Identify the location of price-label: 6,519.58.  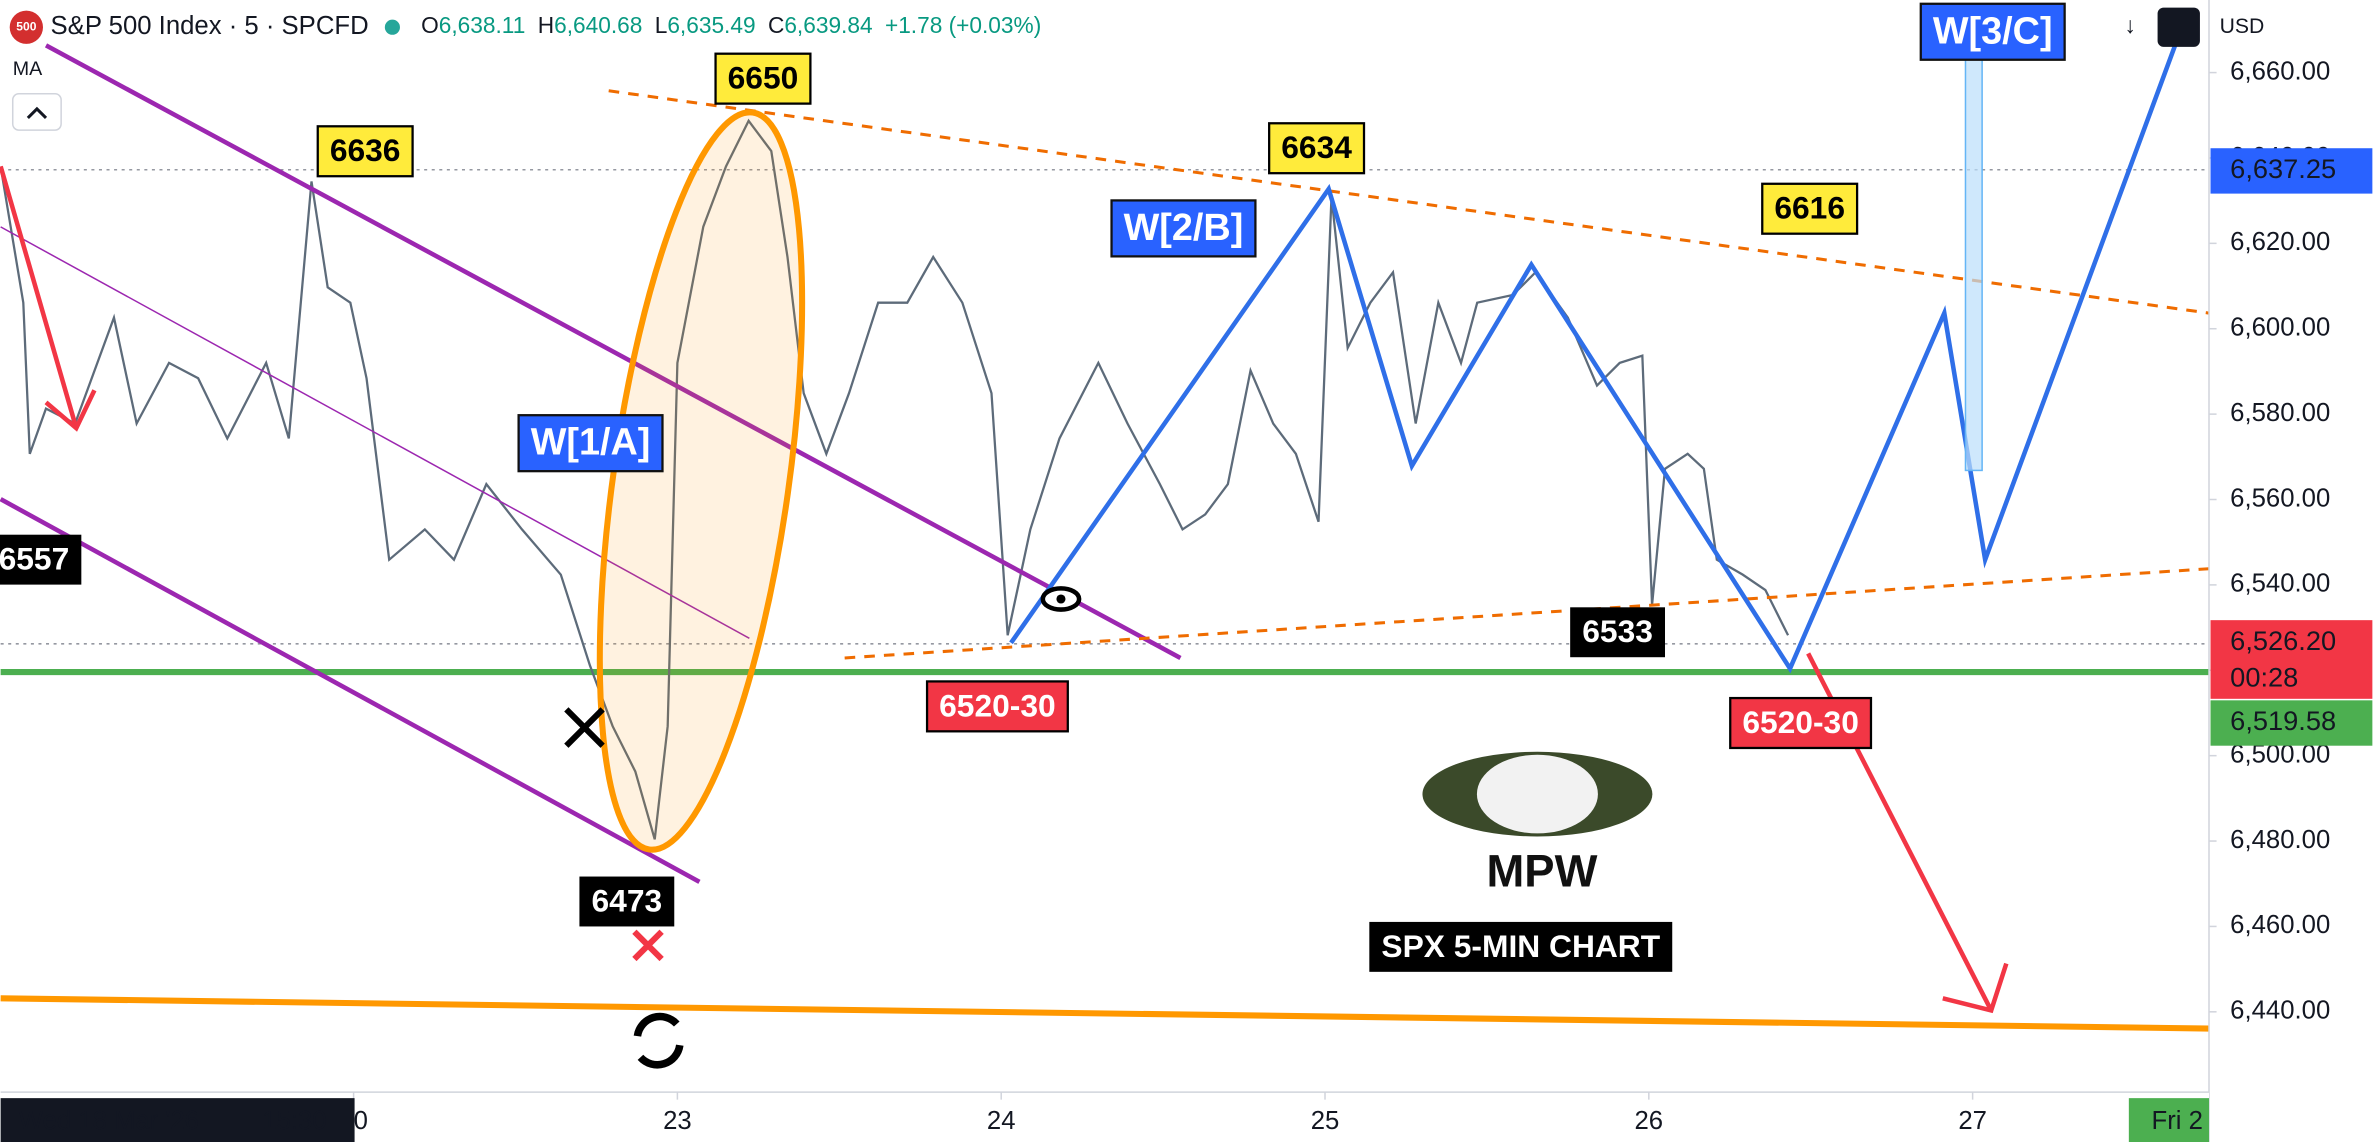
(2283, 720).